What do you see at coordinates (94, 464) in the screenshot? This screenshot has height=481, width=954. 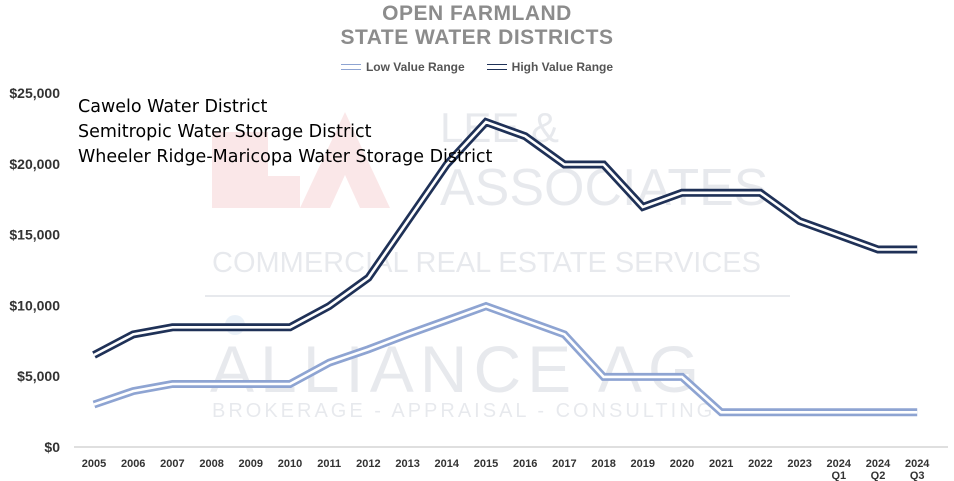 I see `x-tick-label: 2005` at bounding box center [94, 464].